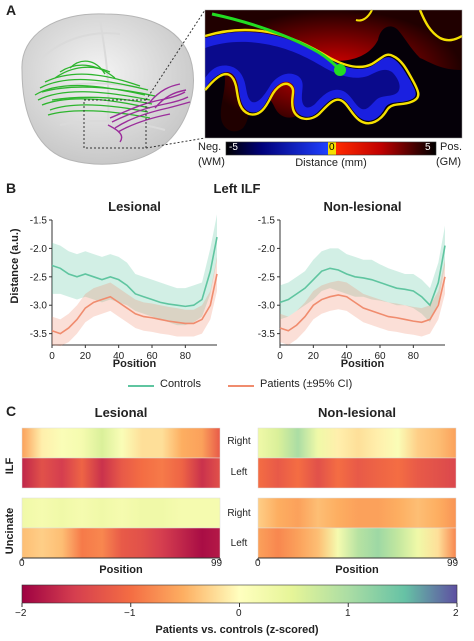 The height and width of the screenshot is (641, 474). What do you see at coordinates (357, 513) in the screenshot?
I see `heatmap-row-non-lesional-uncinate-right` at bounding box center [357, 513].